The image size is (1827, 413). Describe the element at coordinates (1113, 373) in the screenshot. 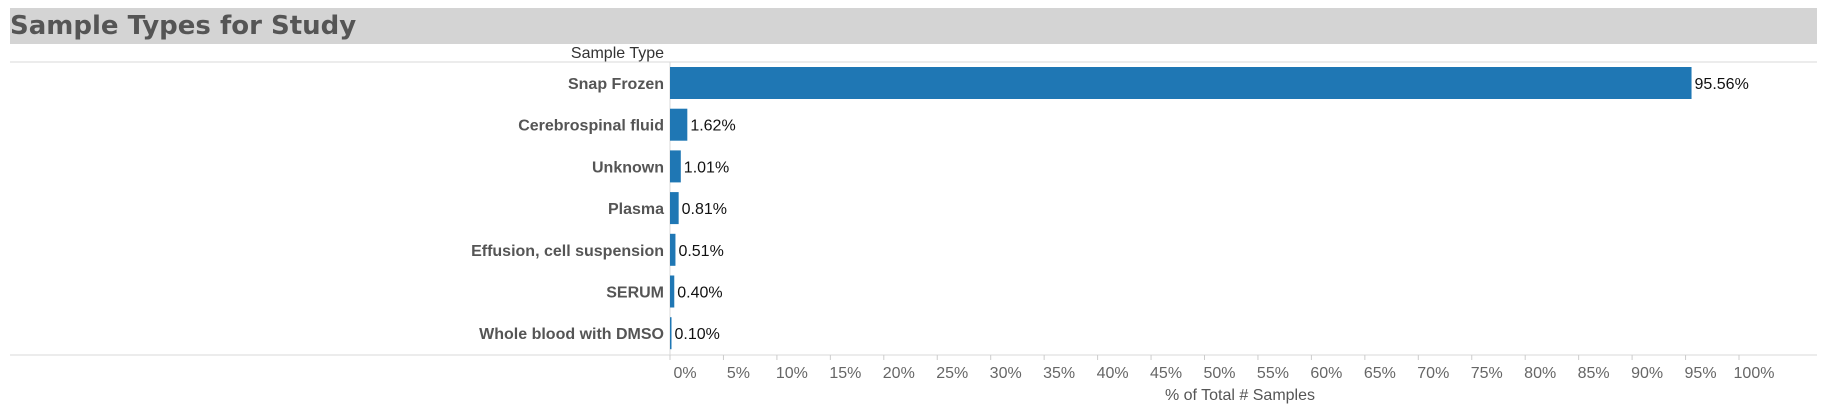

I see `x-tick-label: 40%` at that location.